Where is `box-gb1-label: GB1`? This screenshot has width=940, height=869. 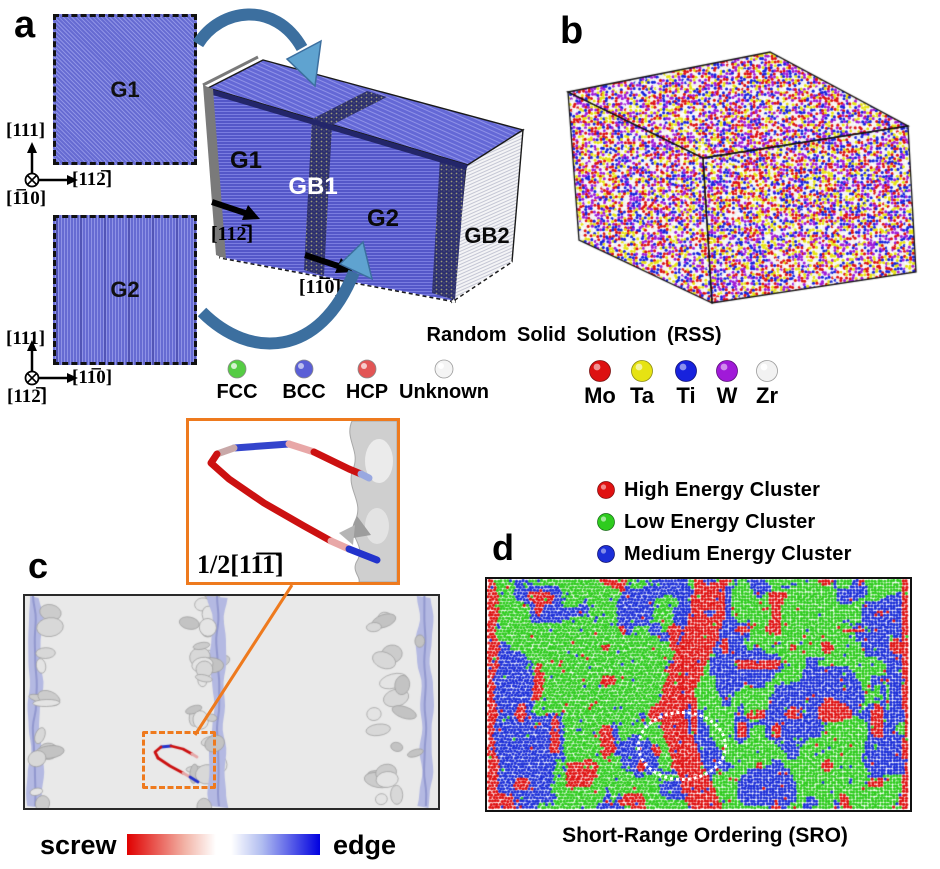
box-gb1-label: GB1 is located at coordinates (312, 186).